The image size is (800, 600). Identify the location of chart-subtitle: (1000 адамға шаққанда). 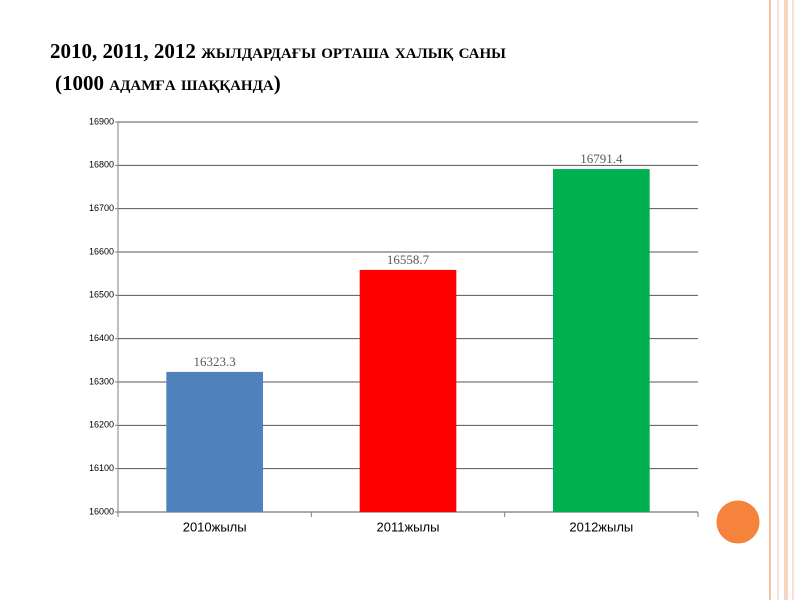
(168, 83).